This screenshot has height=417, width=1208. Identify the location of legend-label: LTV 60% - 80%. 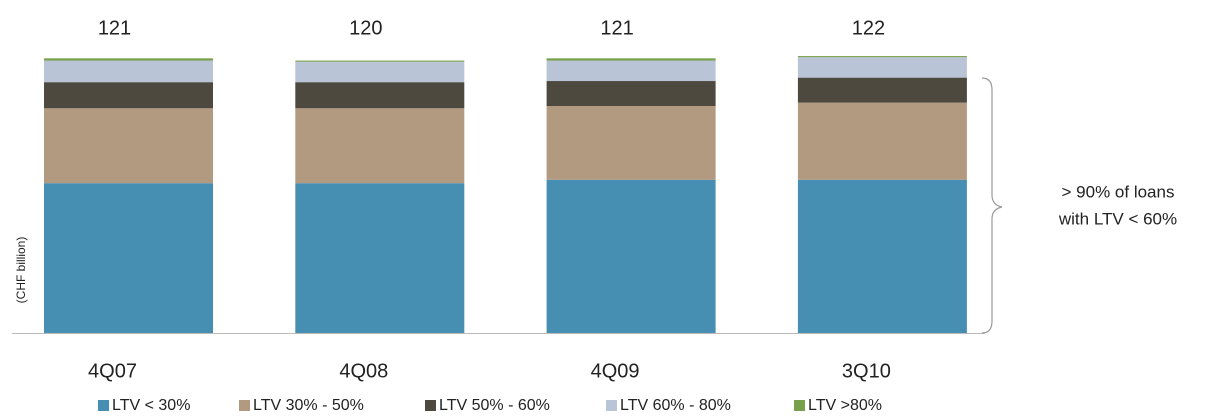
(675, 405).